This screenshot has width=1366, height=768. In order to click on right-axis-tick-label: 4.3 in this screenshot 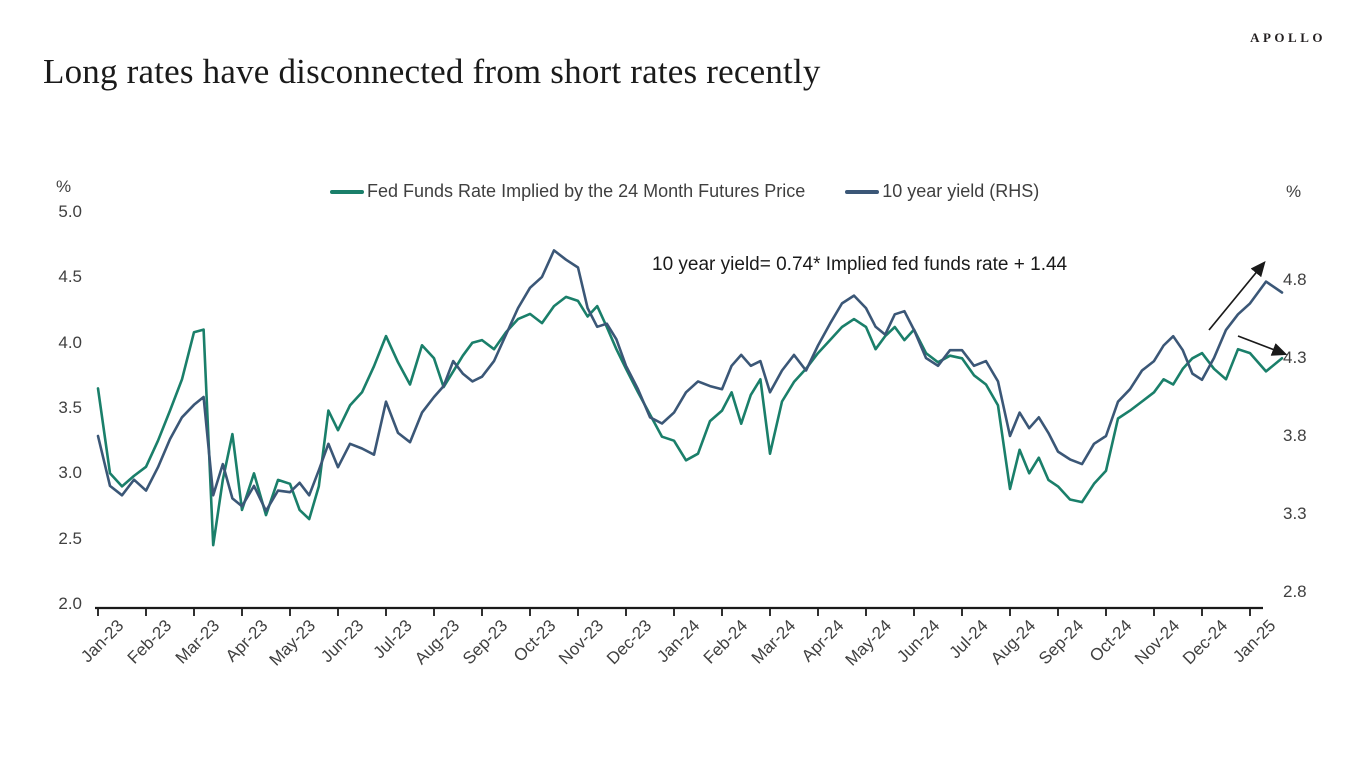, I will do `click(1295, 357)`.